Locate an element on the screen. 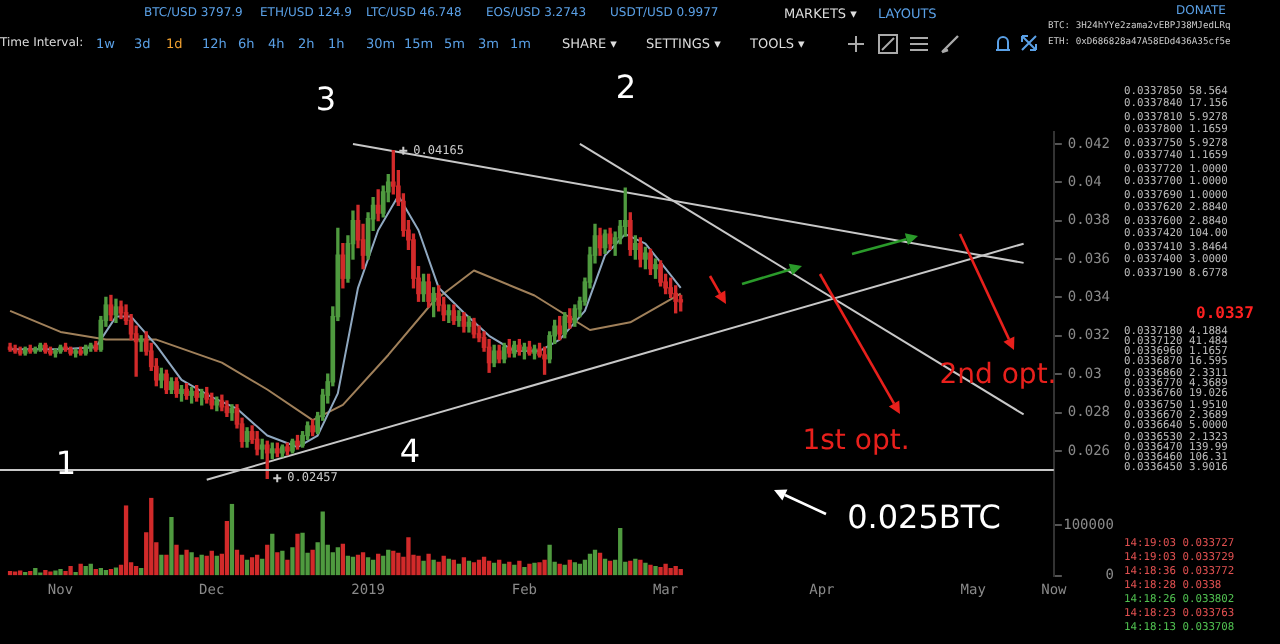 This screenshot has width=1280, height=644. annotation: 1st opt. is located at coordinates (856, 441).